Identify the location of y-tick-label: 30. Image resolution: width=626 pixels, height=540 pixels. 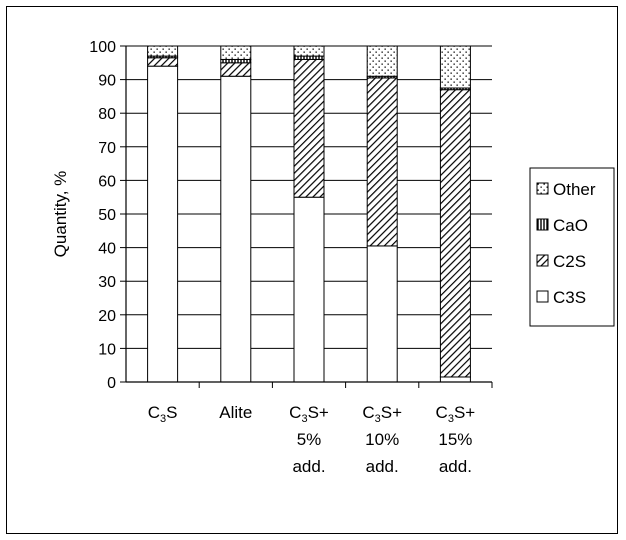
(107, 282).